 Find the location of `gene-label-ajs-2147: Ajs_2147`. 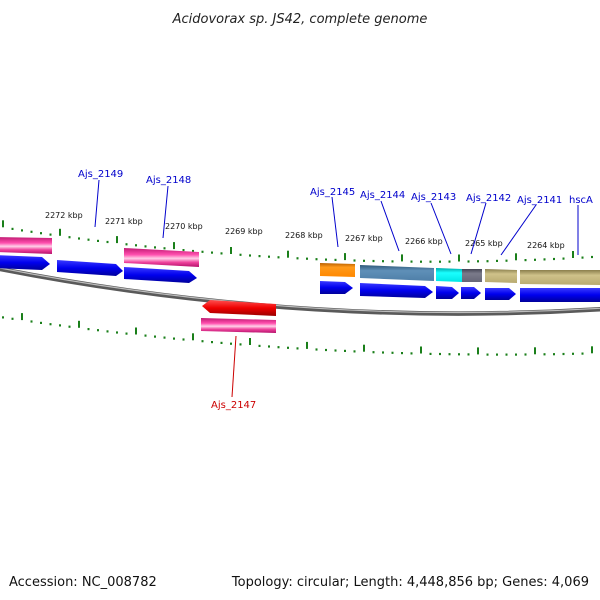

gene-label-ajs-2147: Ajs_2147 is located at coordinates (233, 405).